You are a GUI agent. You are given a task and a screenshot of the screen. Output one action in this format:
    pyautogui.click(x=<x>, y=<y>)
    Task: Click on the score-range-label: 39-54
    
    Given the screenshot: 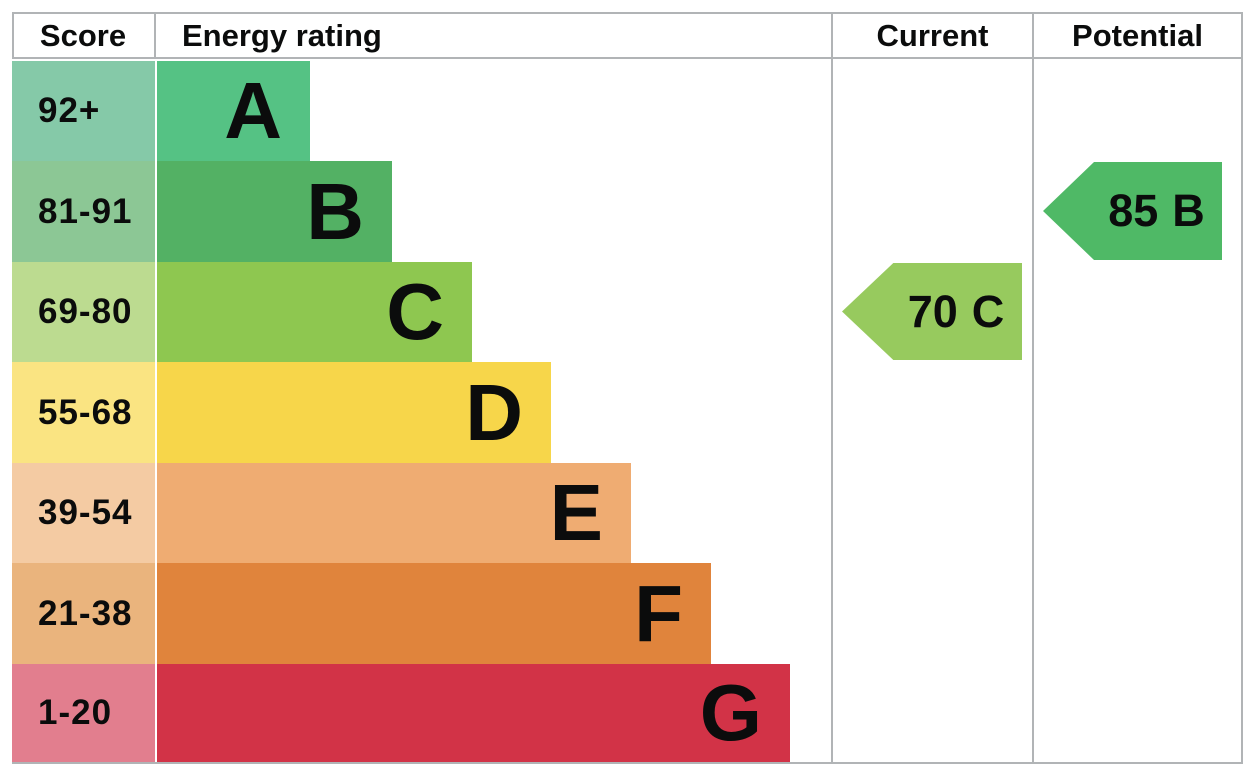 What is the action you would take?
    pyautogui.click(x=85, y=512)
    